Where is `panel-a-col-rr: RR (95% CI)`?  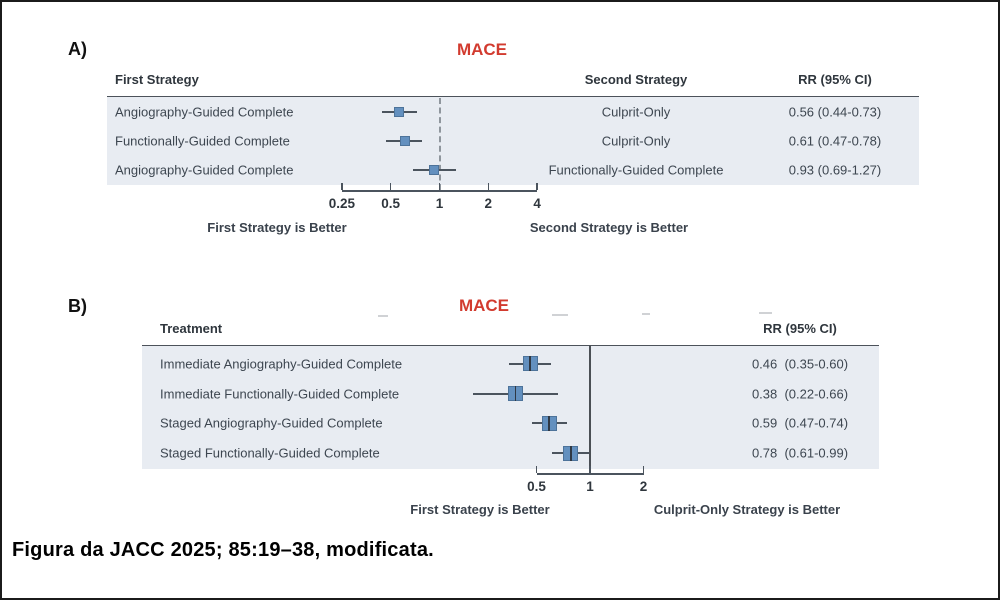 panel-a-col-rr: RR (95% CI) is located at coordinates (835, 79).